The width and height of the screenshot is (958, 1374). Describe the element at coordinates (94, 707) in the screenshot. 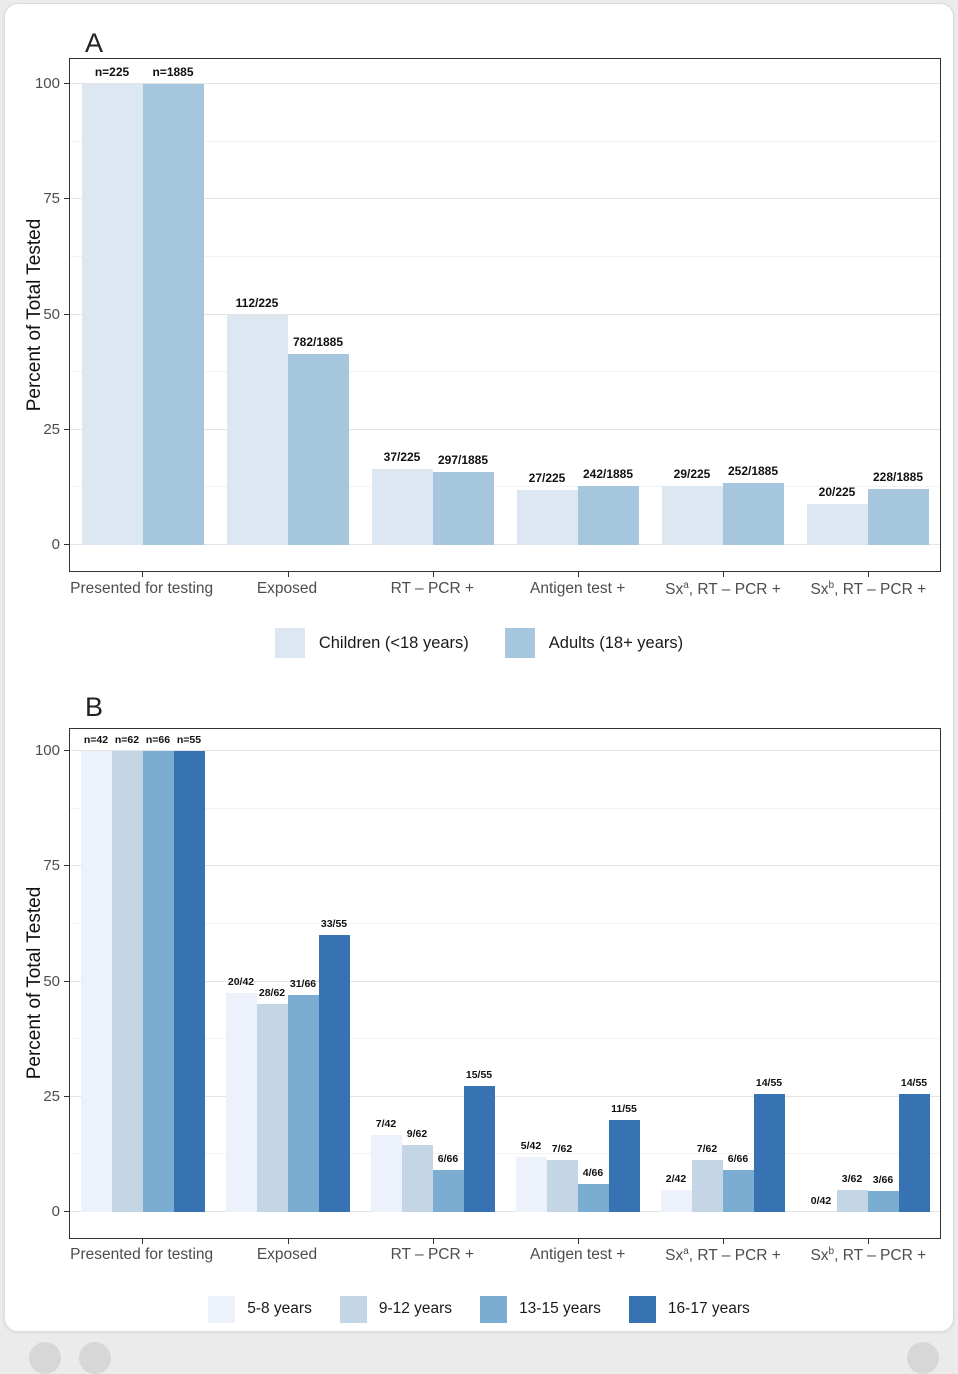

I see `panel-b-title: B` at that location.